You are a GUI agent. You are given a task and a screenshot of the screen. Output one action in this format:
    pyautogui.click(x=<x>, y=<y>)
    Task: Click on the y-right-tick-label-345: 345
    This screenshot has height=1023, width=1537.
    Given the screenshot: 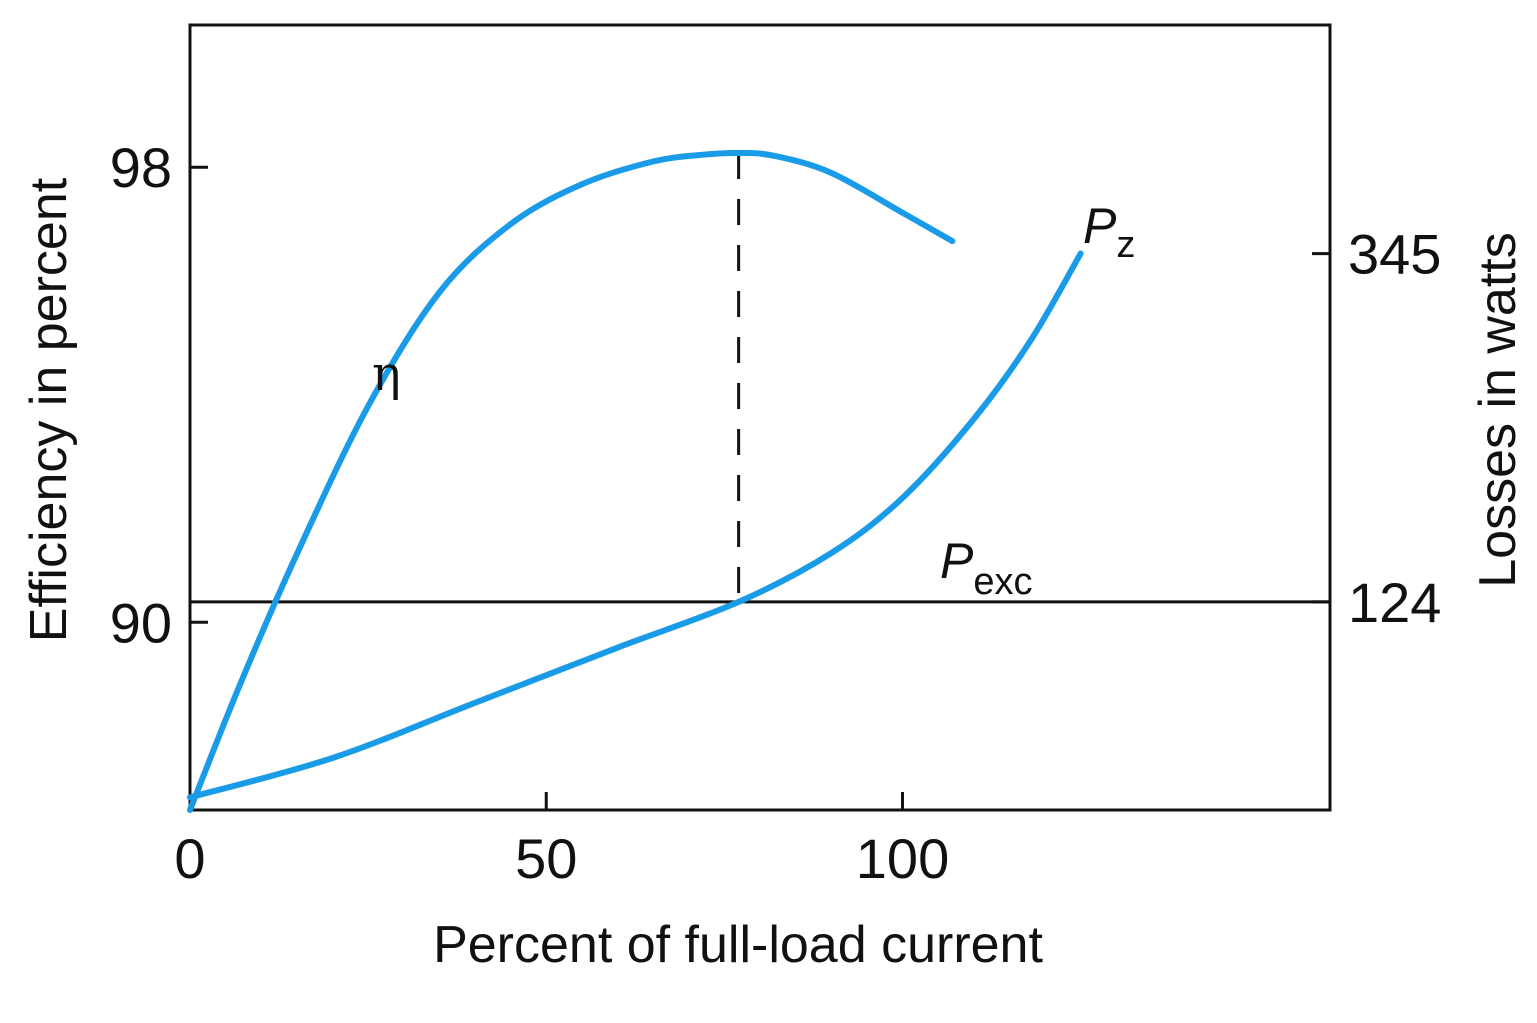 What is the action you would take?
    pyautogui.click(x=1394, y=254)
    